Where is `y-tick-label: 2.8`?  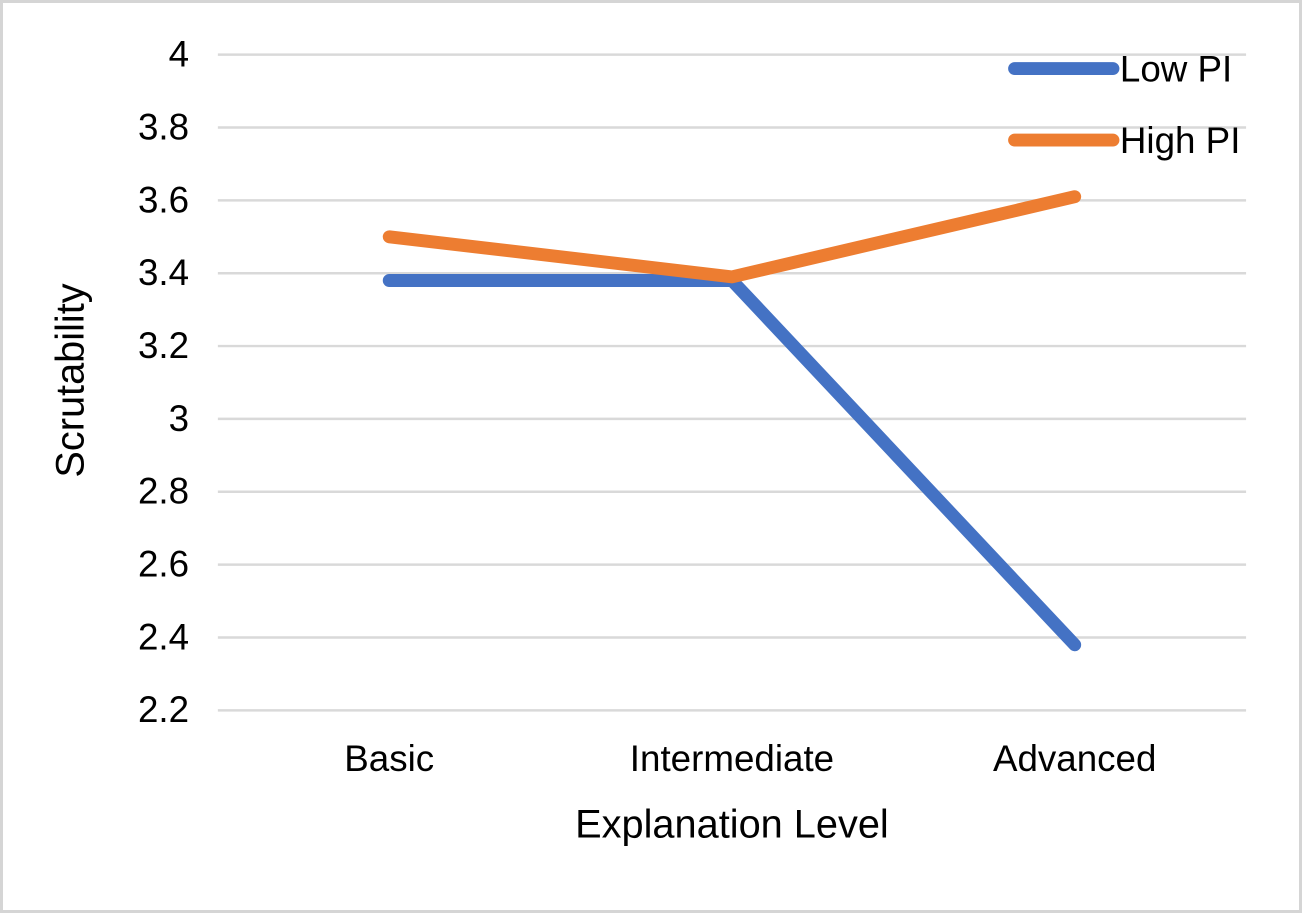
y-tick-label: 2.8 is located at coordinates (163, 491).